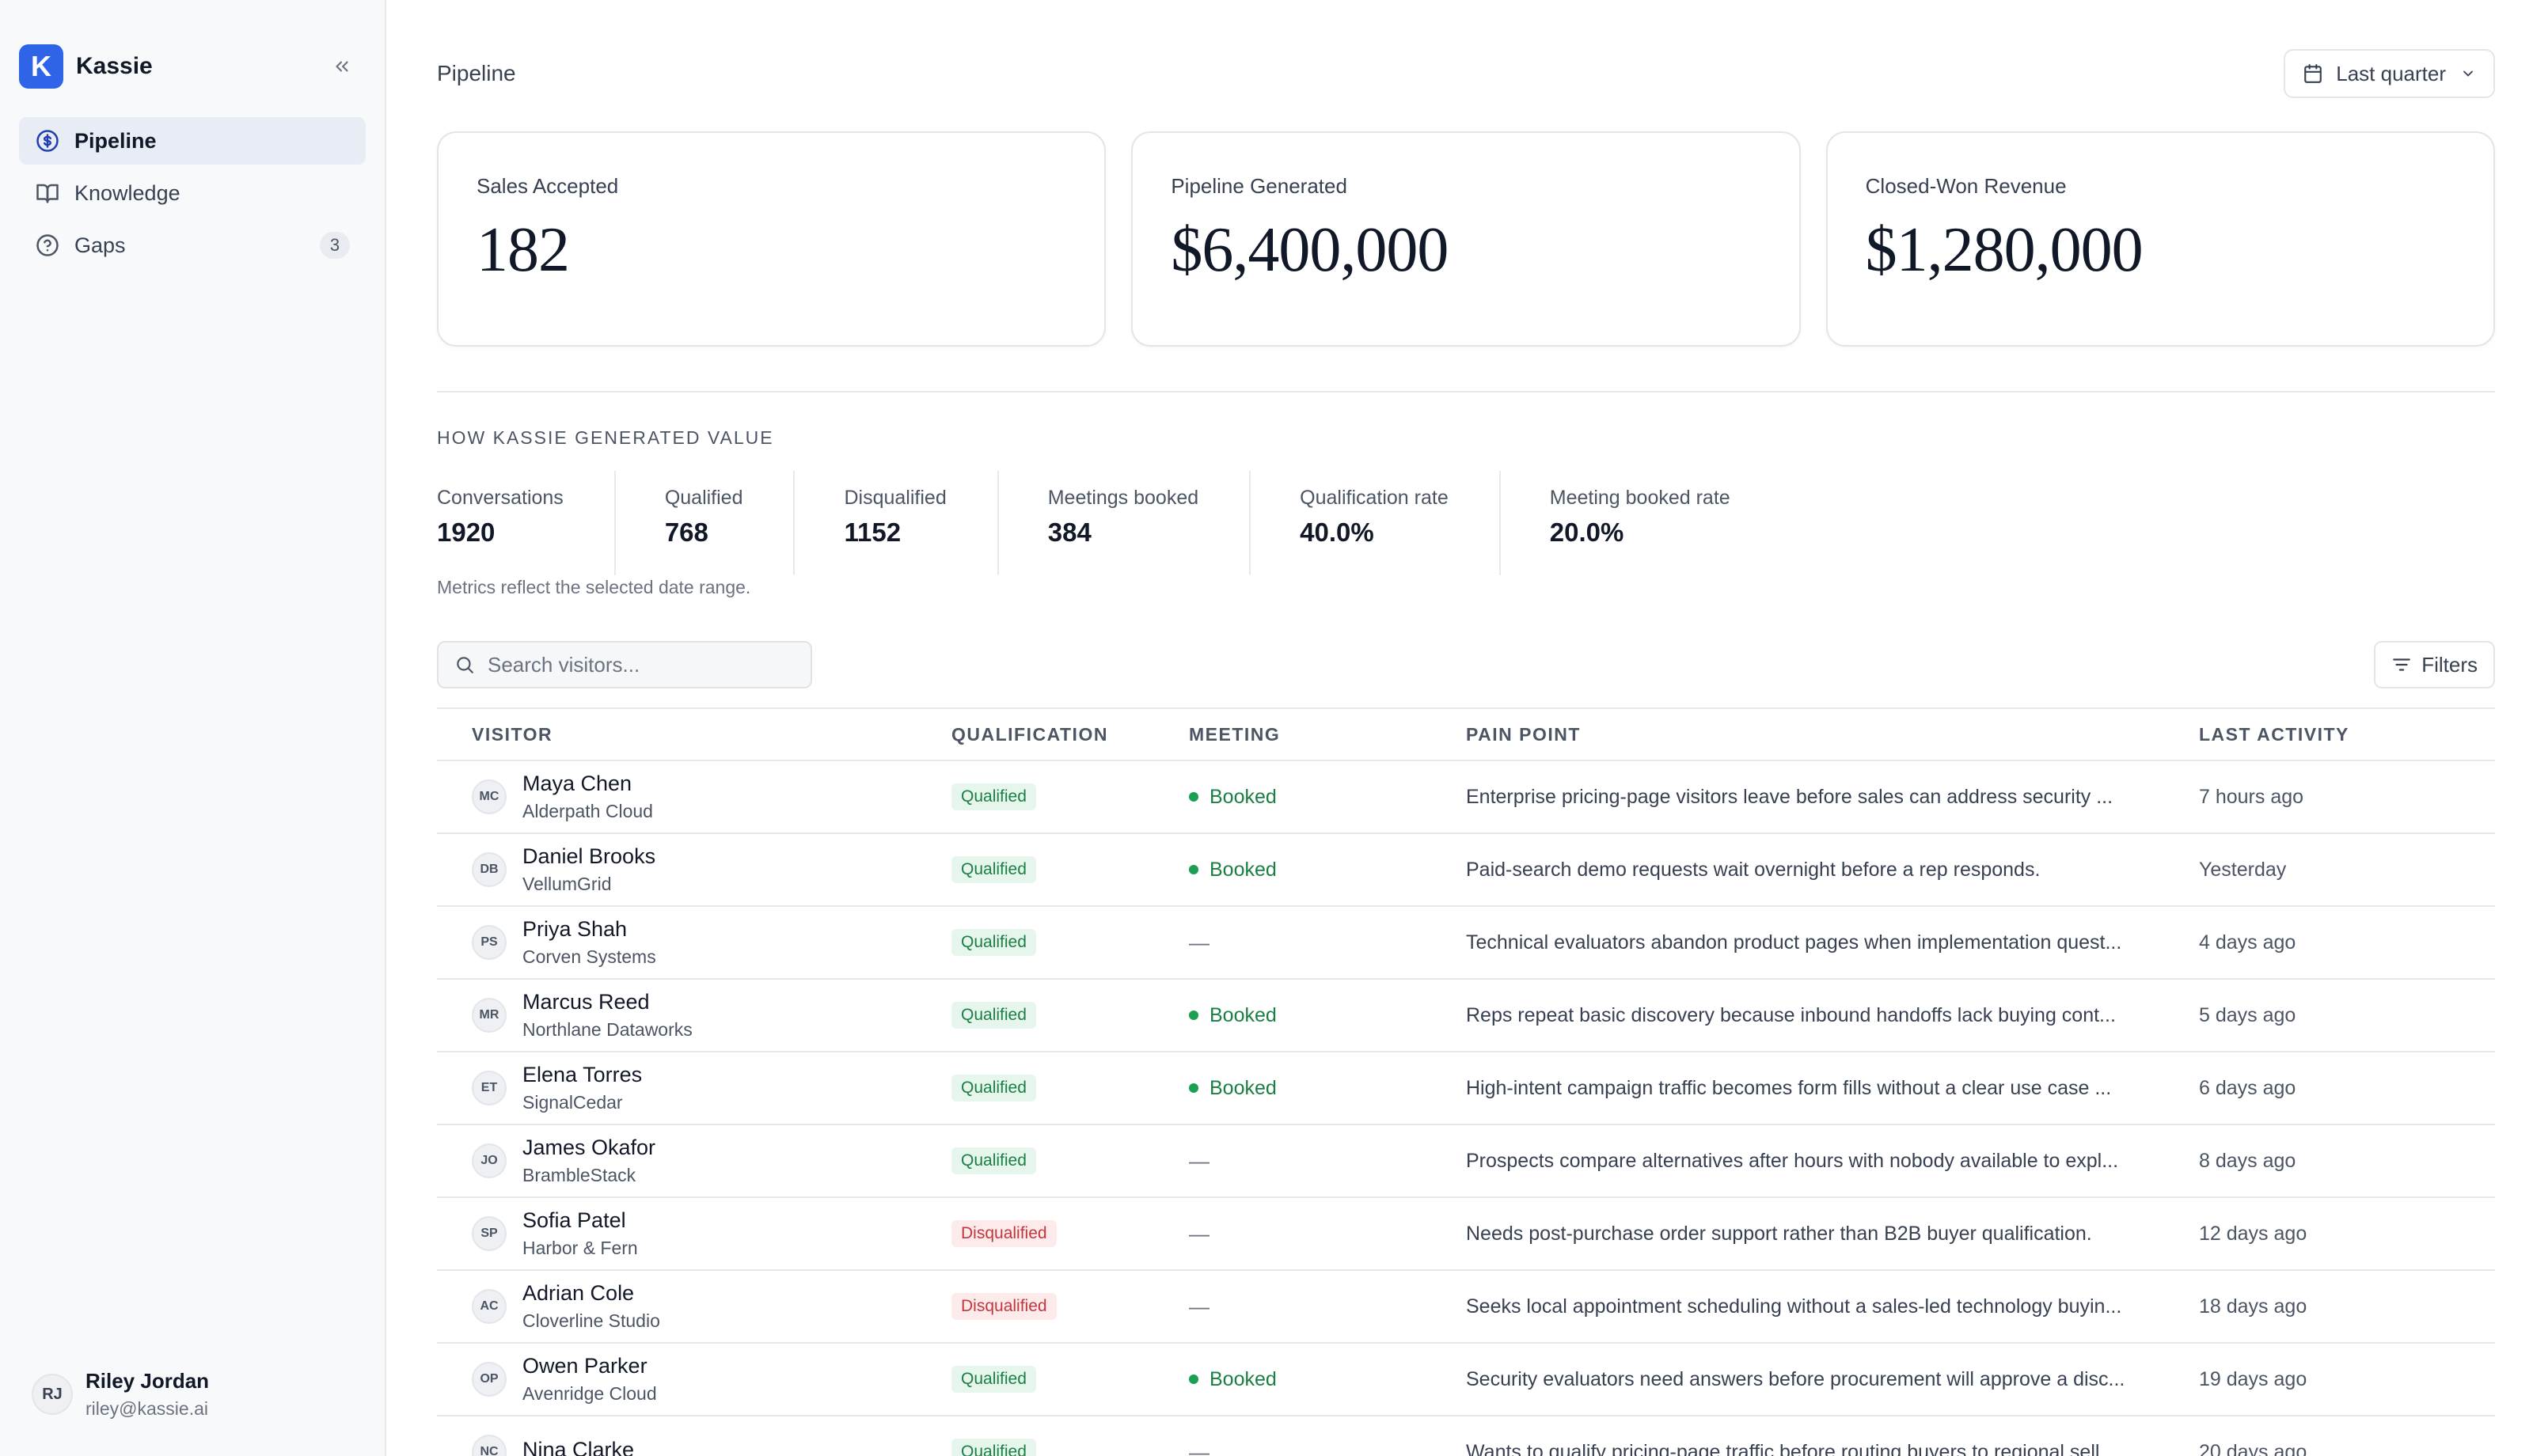  Describe the element at coordinates (1259, 186) in the screenshot. I see `kpi-label: Pipeline Generated` at that location.